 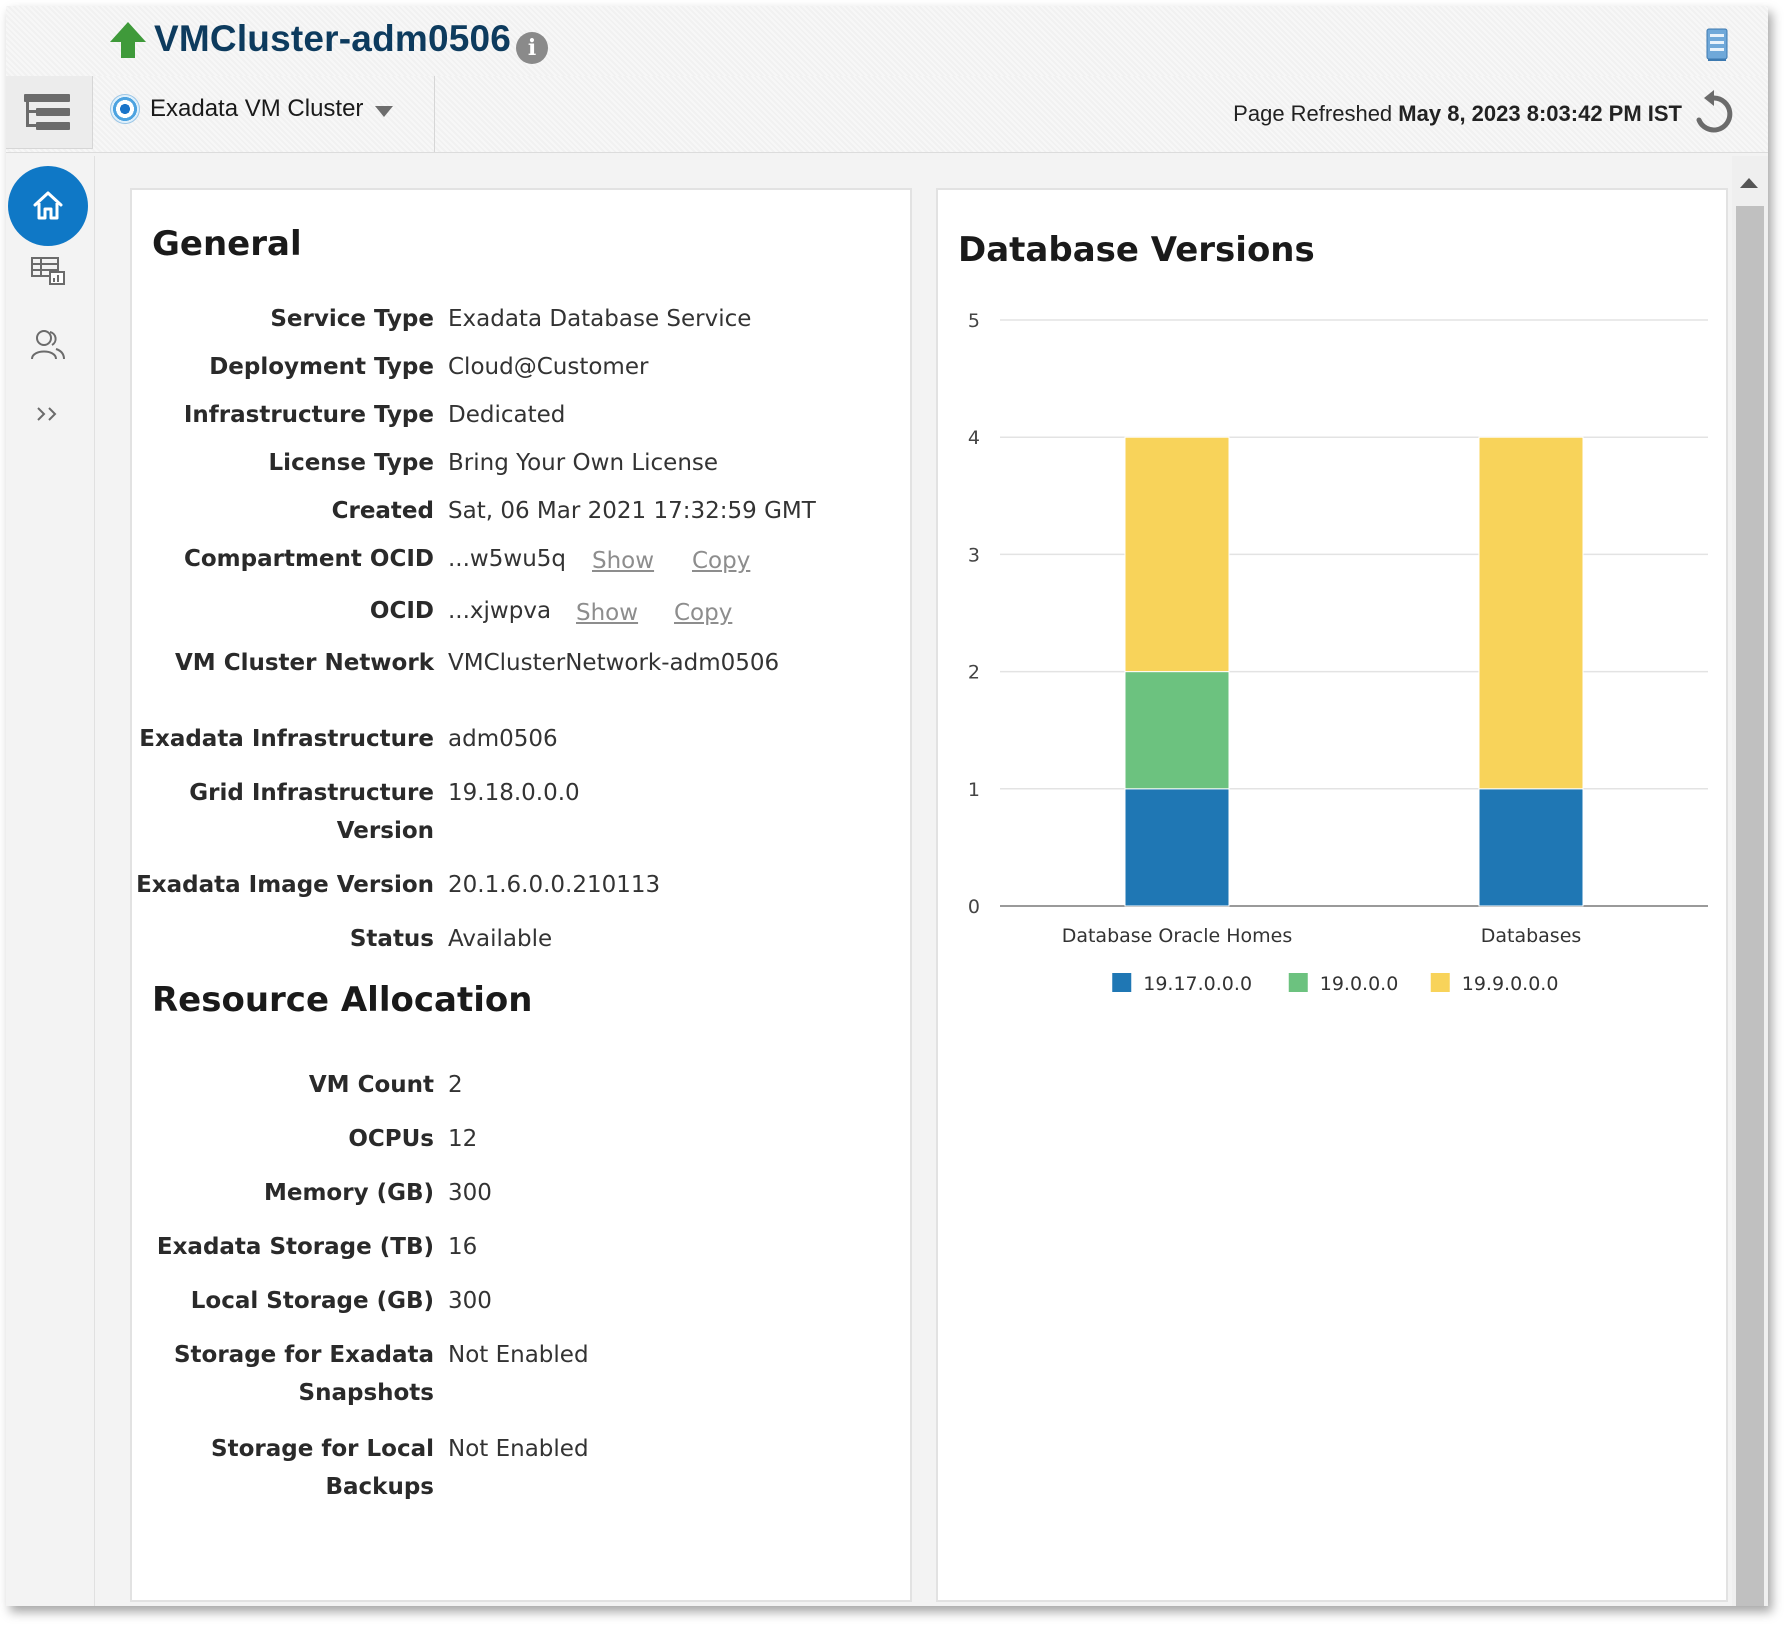 I want to click on info-icon: i, so click(x=532, y=48).